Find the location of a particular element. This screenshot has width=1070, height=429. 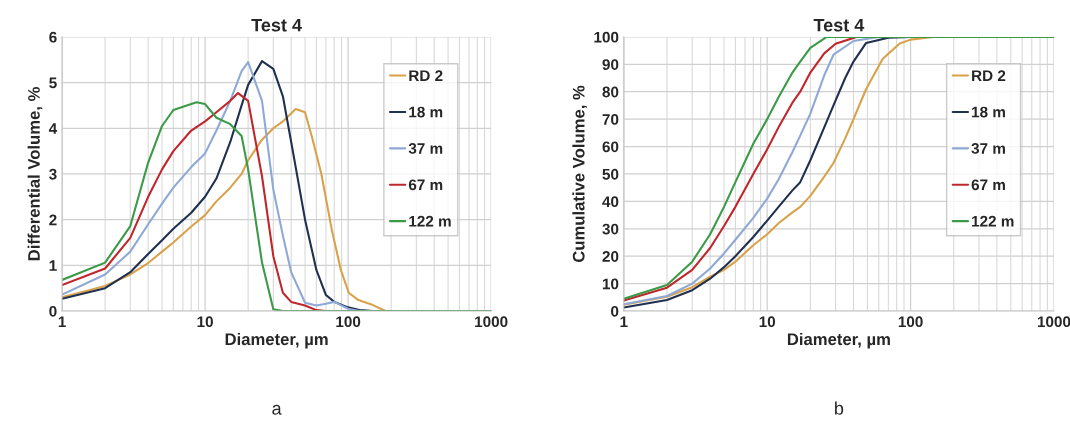

y-tick-label: 100 is located at coordinates (606, 37).